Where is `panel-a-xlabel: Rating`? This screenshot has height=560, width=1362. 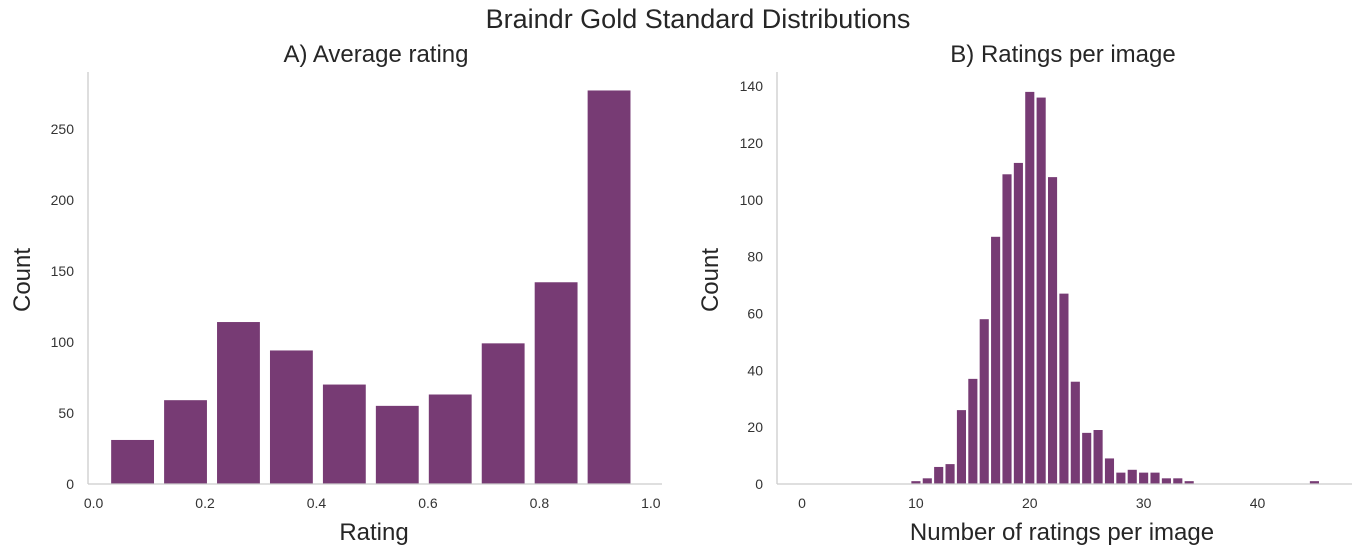
panel-a-xlabel: Rating is located at coordinates (373, 532).